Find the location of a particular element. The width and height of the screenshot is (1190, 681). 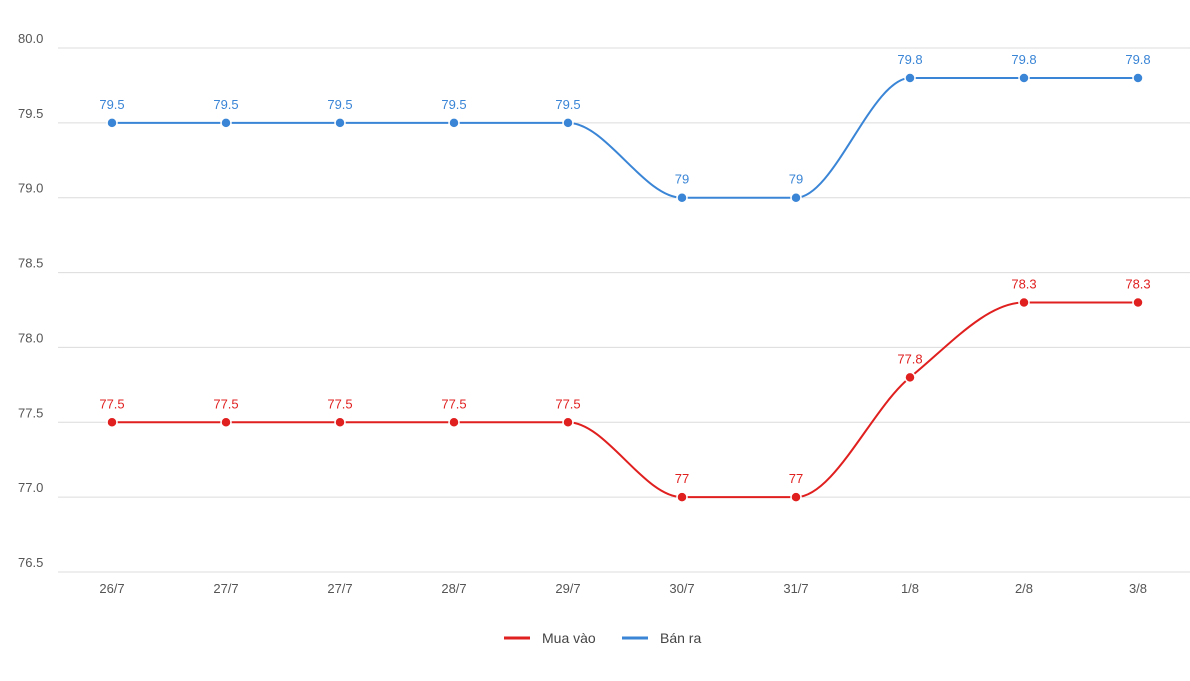

y-tick-label: 80.0 is located at coordinates (30, 38).